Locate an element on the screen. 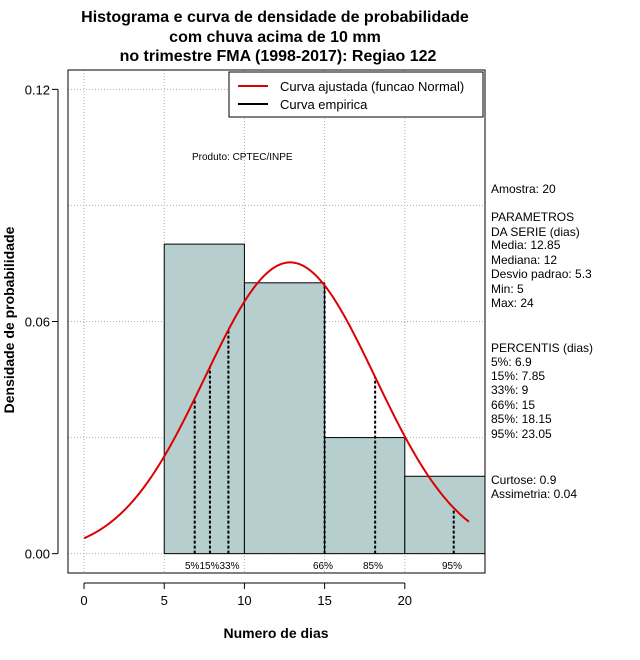 The width and height of the screenshot is (640, 660). x-tick-label-0: 0 is located at coordinates (83, 600).